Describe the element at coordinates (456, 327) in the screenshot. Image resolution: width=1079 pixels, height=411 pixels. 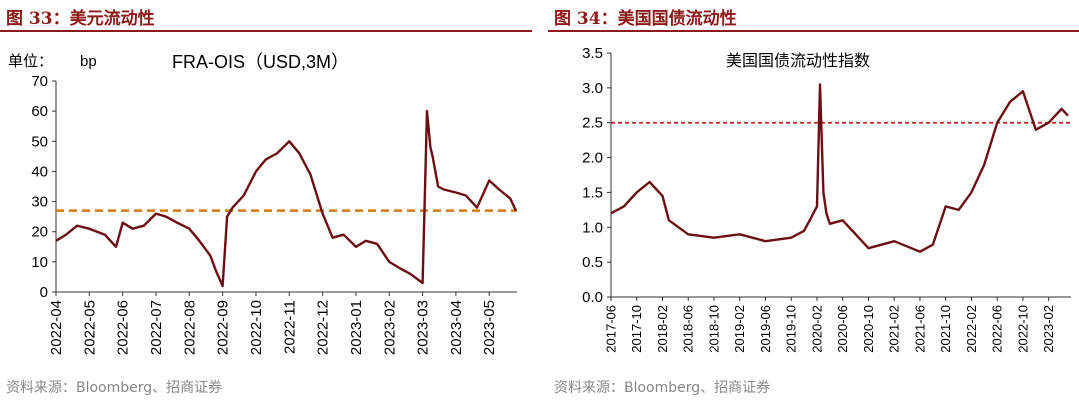
I see `x-tick-label: 2023-04` at that location.